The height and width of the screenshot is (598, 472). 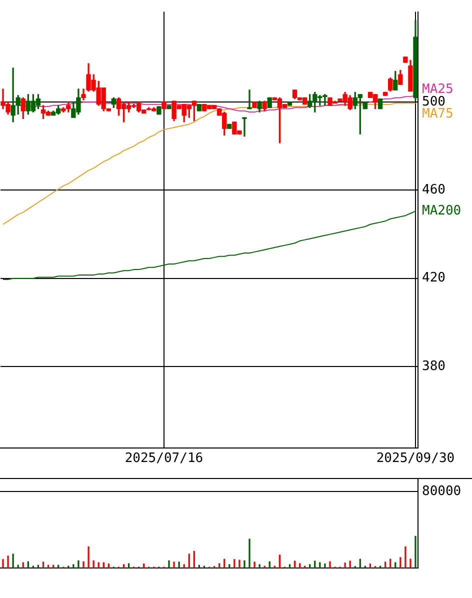 What do you see at coordinates (442, 211) in the screenshot?
I see `series-label: MA200` at bounding box center [442, 211].